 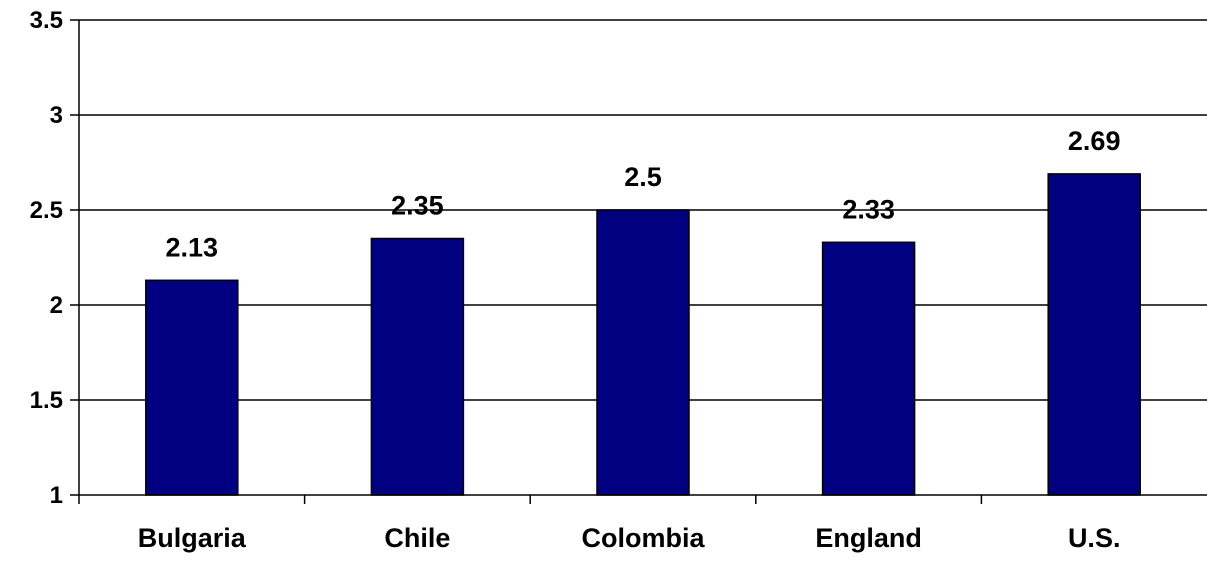 I want to click on x-tick-label: U.S., so click(x=1094, y=538).